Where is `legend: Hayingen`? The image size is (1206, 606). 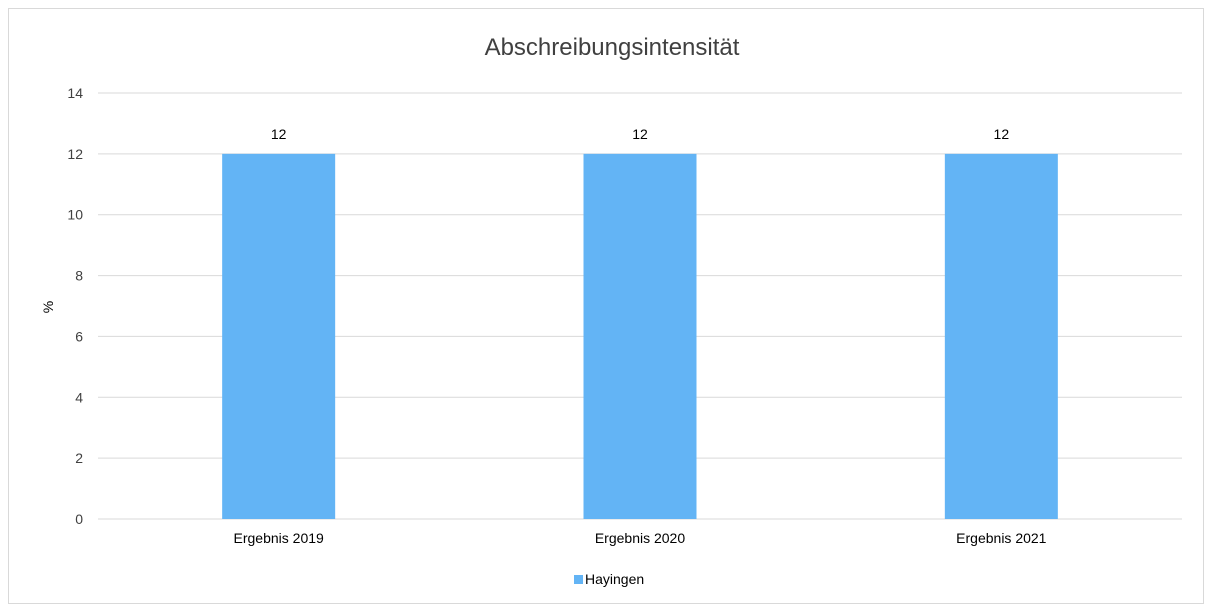
legend: Hayingen is located at coordinates (609, 579).